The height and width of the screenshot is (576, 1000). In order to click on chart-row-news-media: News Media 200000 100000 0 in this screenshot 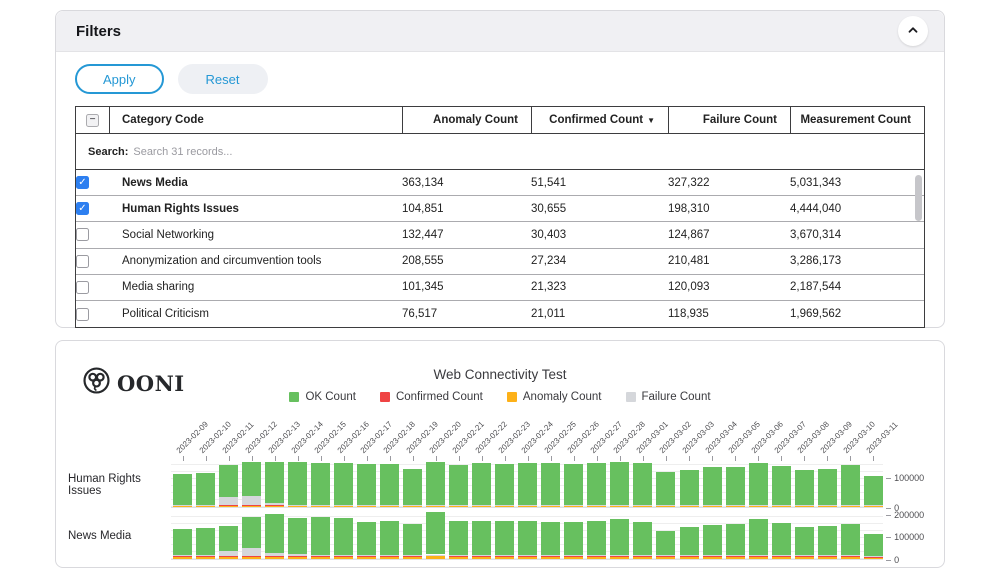, I will do `click(500, 537)`.